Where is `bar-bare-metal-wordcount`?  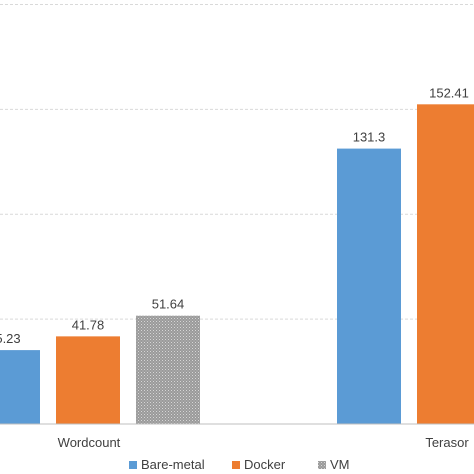 bar-bare-metal-wordcount is located at coordinates (20, 387).